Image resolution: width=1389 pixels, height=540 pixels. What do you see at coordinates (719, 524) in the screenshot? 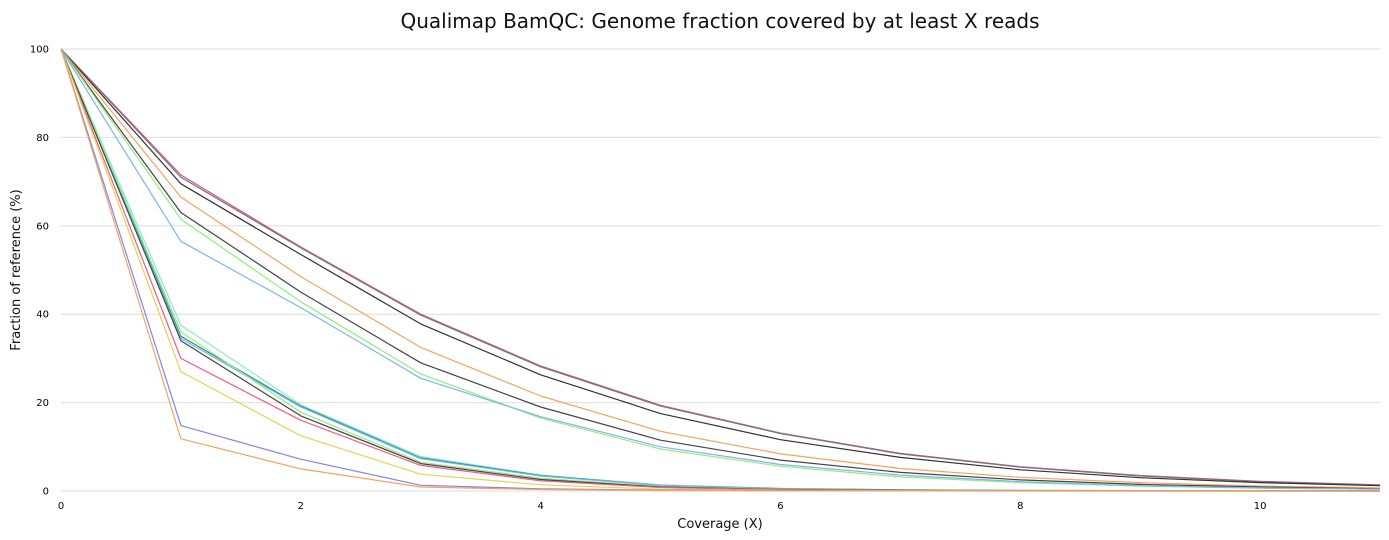
I see `x-axis-label: Coverage (X)` at bounding box center [719, 524].